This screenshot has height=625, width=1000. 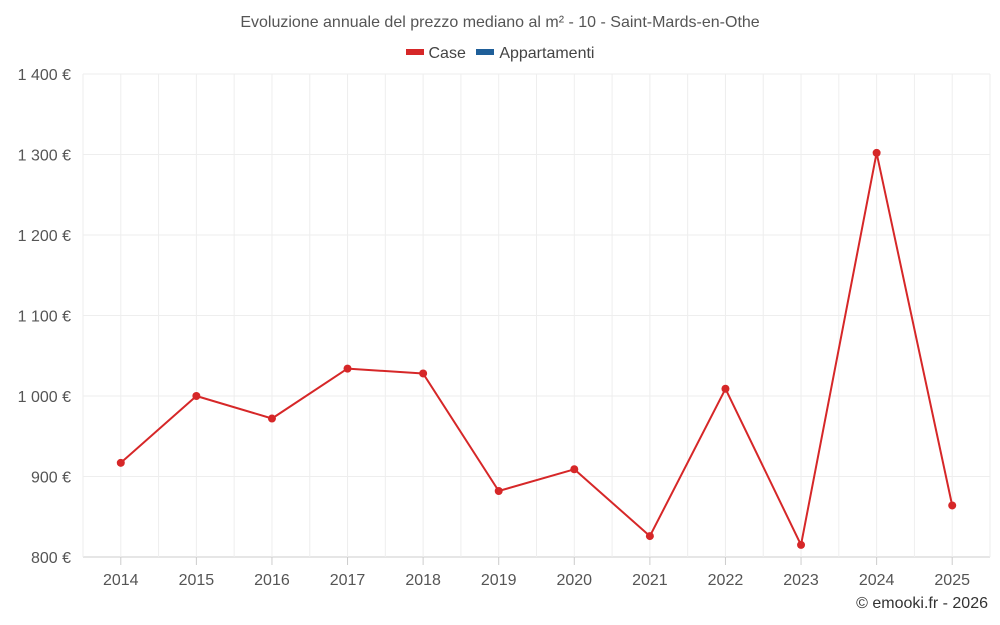 What do you see at coordinates (44, 397) in the screenshot?
I see `y-tick-label: 1 000 €` at bounding box center [44, 397].